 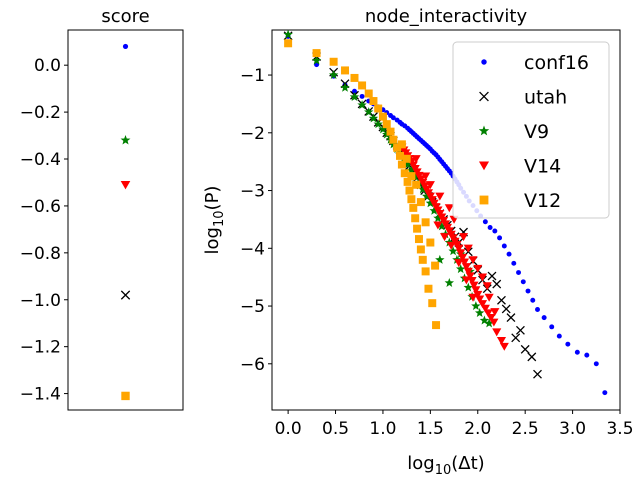 I want to click on legend-marker-V12, so click(x=484, y=200).